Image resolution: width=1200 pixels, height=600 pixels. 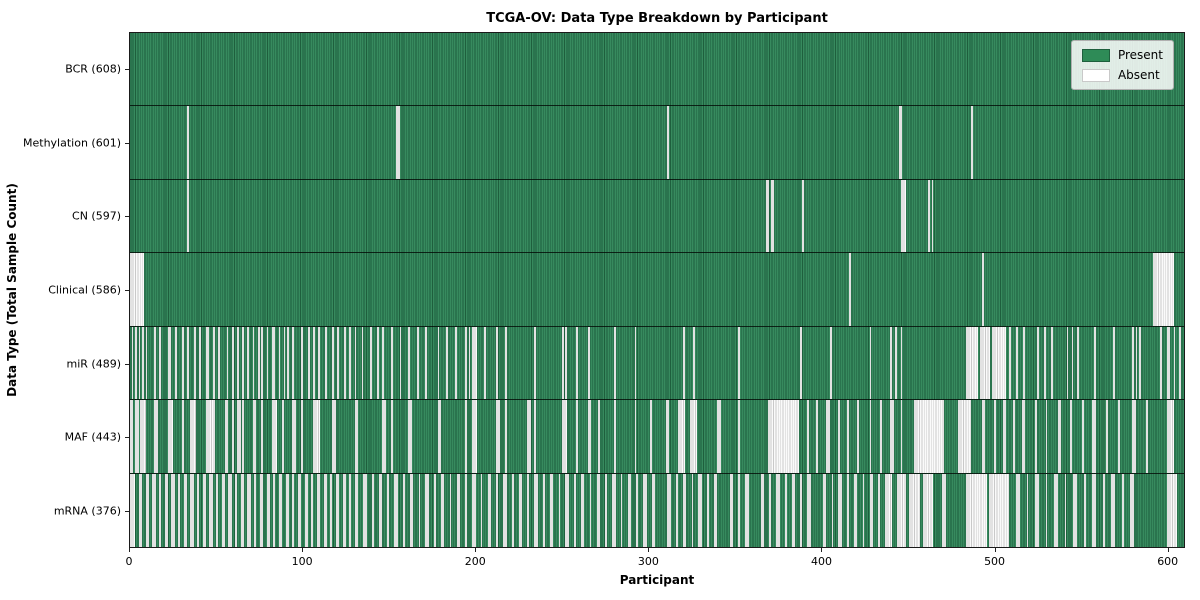 What do you see at coordinates (96, 216) in the screenshot?
I see `y-tick-label-CN: CN (597)` at bounding box center [96, 216].